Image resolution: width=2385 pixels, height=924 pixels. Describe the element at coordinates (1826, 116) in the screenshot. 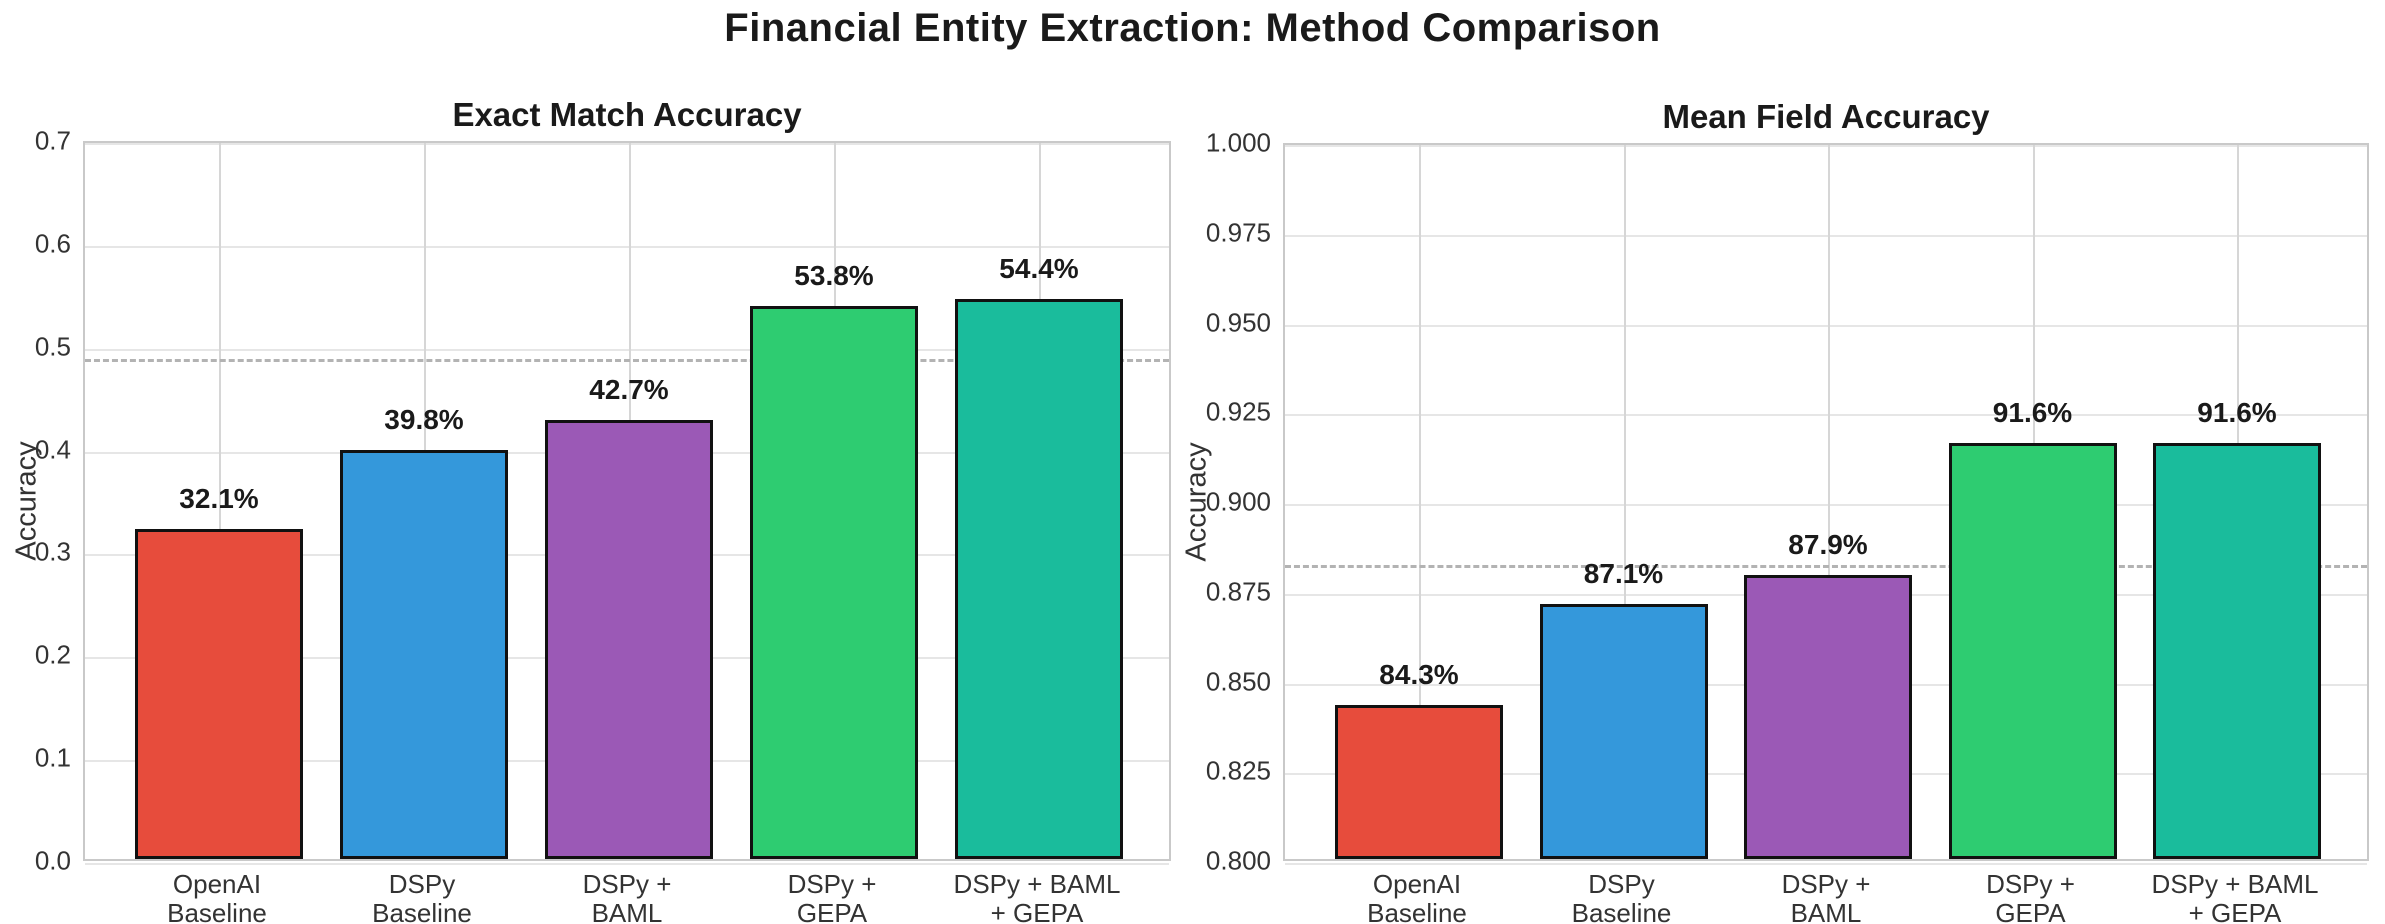

I see `subplot-title: Mean Field Accuracy` at that location.